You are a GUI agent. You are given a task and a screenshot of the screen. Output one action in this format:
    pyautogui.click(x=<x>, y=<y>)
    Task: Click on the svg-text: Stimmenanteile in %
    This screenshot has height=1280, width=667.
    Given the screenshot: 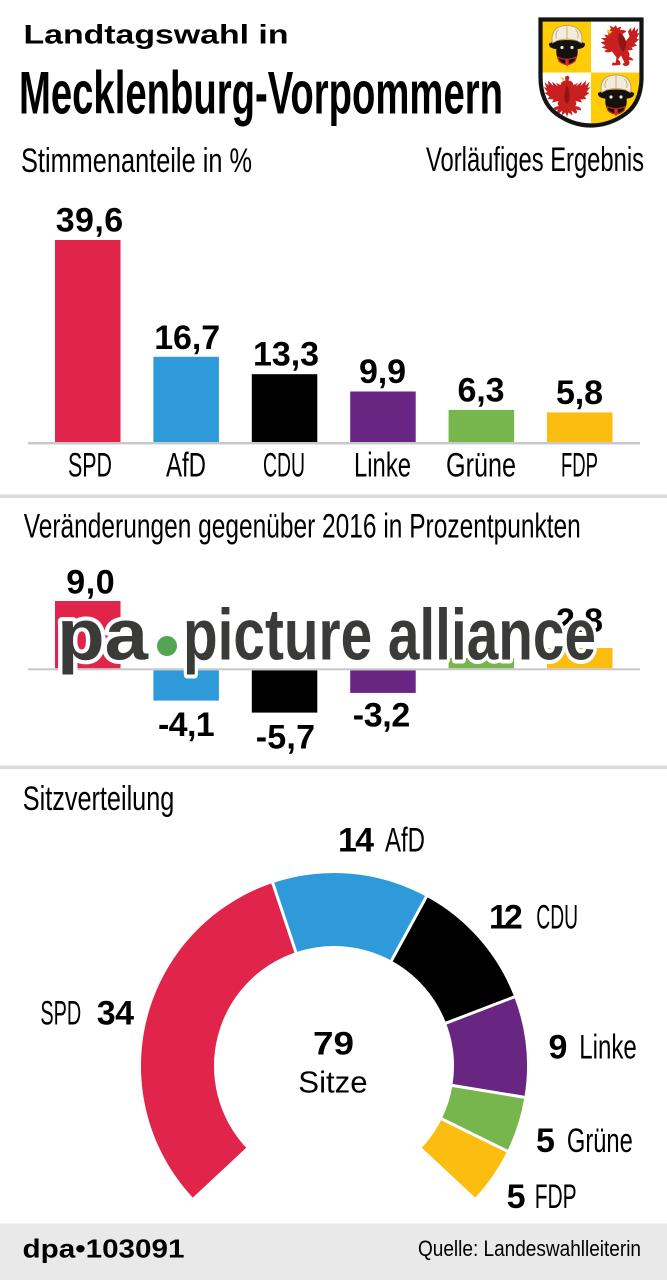 What is the action you would take?
    pyautogui.click(x=136, y=161)
    